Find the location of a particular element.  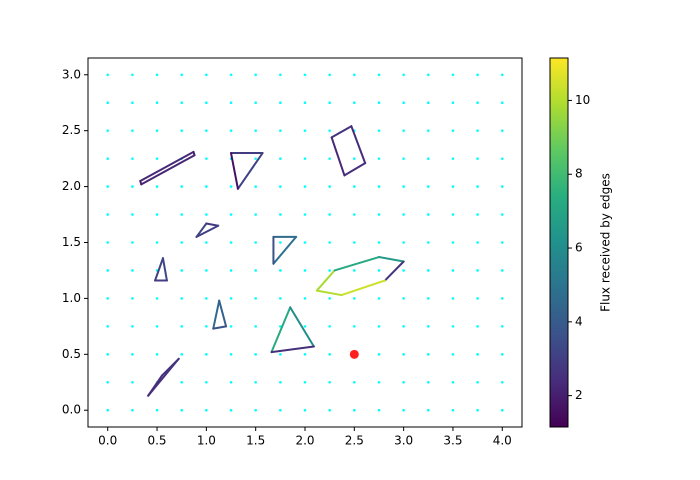

colorbar-tick-label: 4 is located at coordinates (579, 321).